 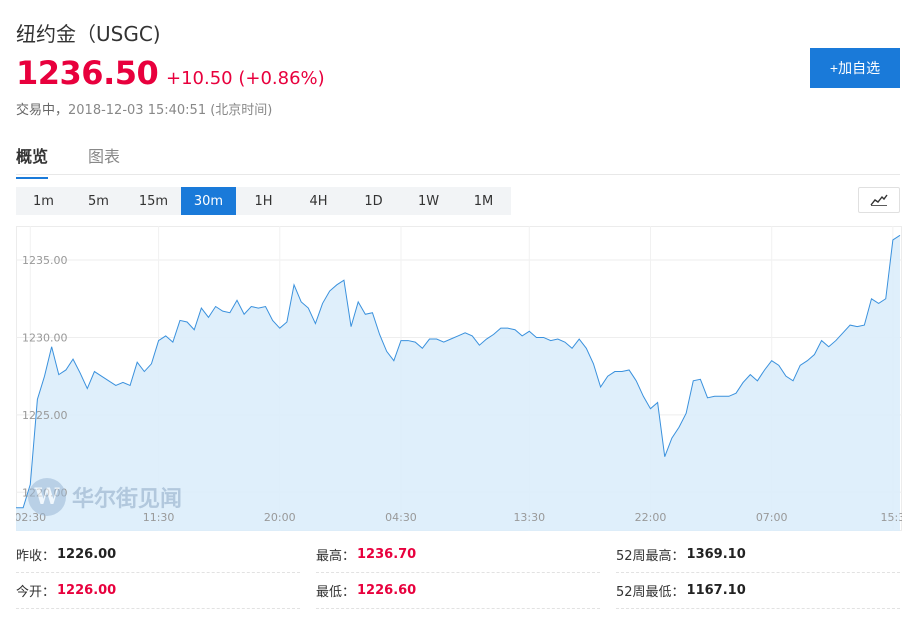 What do you see at coordinates (87, 73) in the screenshot?
I see `current-price: 1236.50` at bounding box center [87, 73].